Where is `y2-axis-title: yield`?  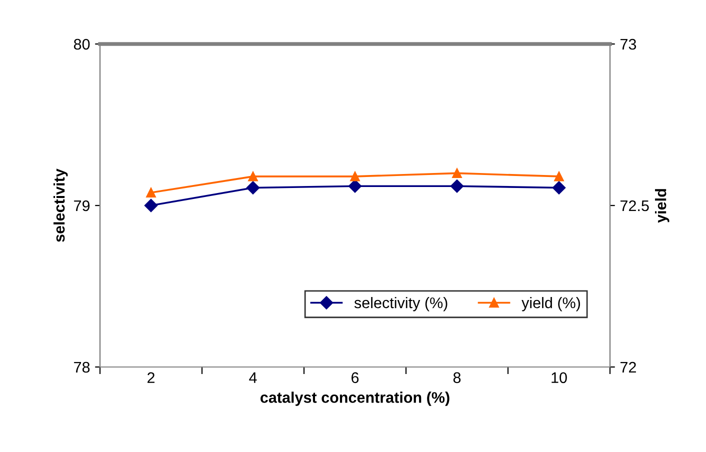
y2-axis-title: yield is located at coordinates (662, 206).